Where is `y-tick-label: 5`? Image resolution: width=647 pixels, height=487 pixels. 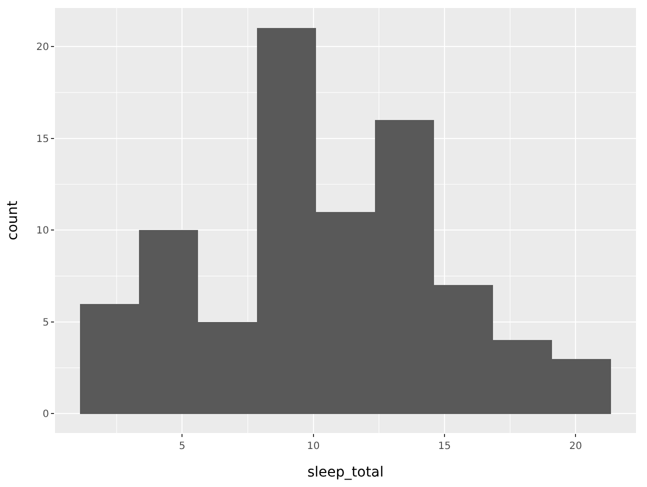
y-tick-label: 5 is located at coordinates (45, 322).